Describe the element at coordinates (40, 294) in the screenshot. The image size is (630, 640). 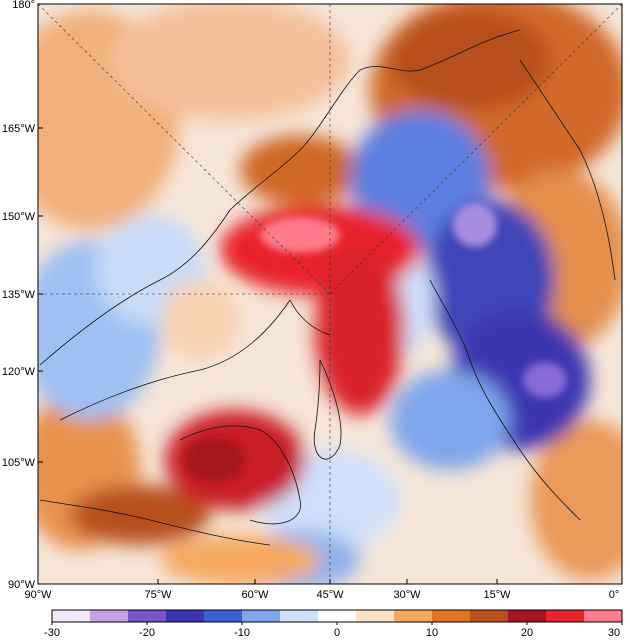
I see `left-axis` at that location.